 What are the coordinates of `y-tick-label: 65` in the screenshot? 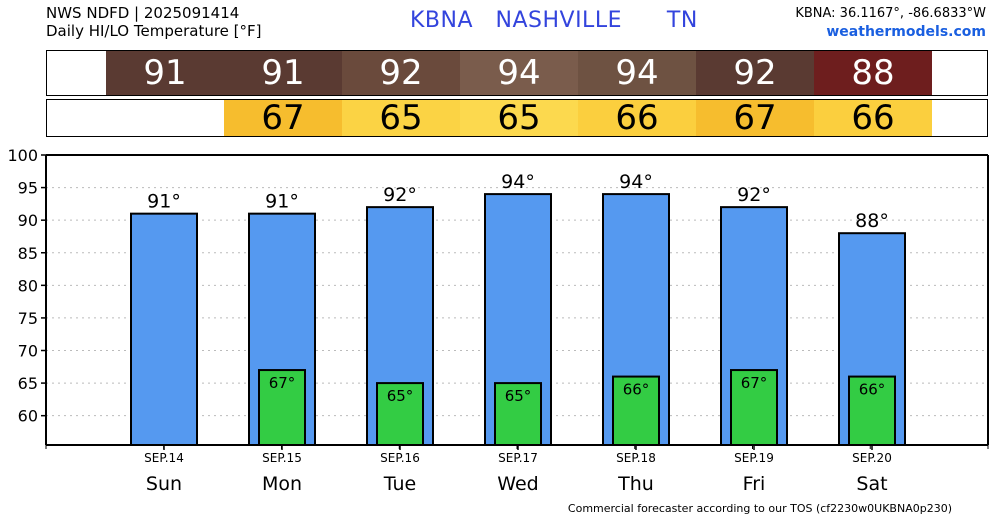 It's located at (28, 383).